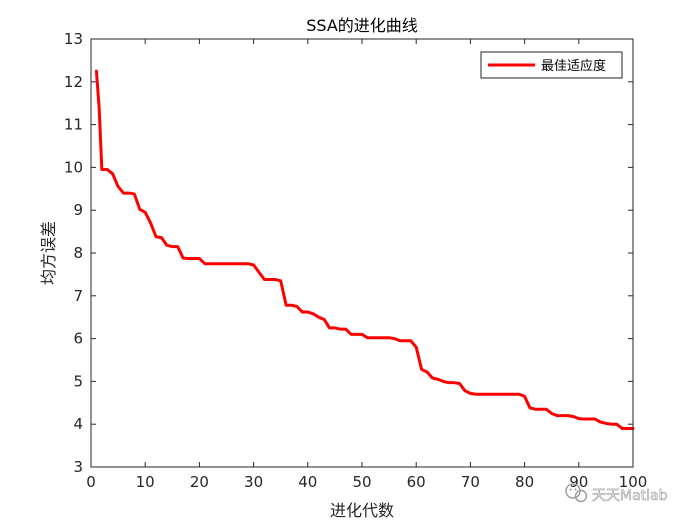 This screenshot has width=700, height=525. Describe the element at coordinates (145, 482) in the screenshot. I see `x-tick-label: 10` at that location.